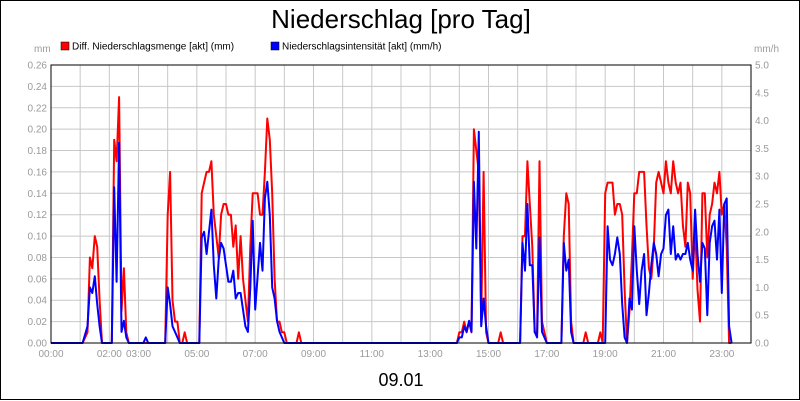  Describe the element at coordinates (762, 260) in the screenshot. I see `y-right-tick-label: 1.5` at that location.